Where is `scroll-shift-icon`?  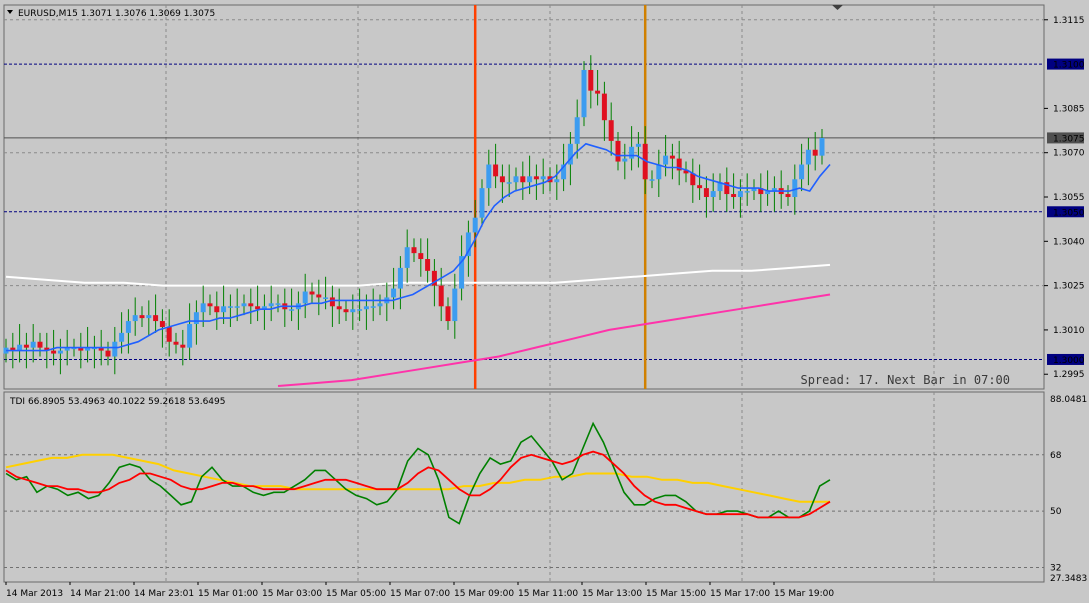
scroll-shift-icon is located at coordinates (837, 7).